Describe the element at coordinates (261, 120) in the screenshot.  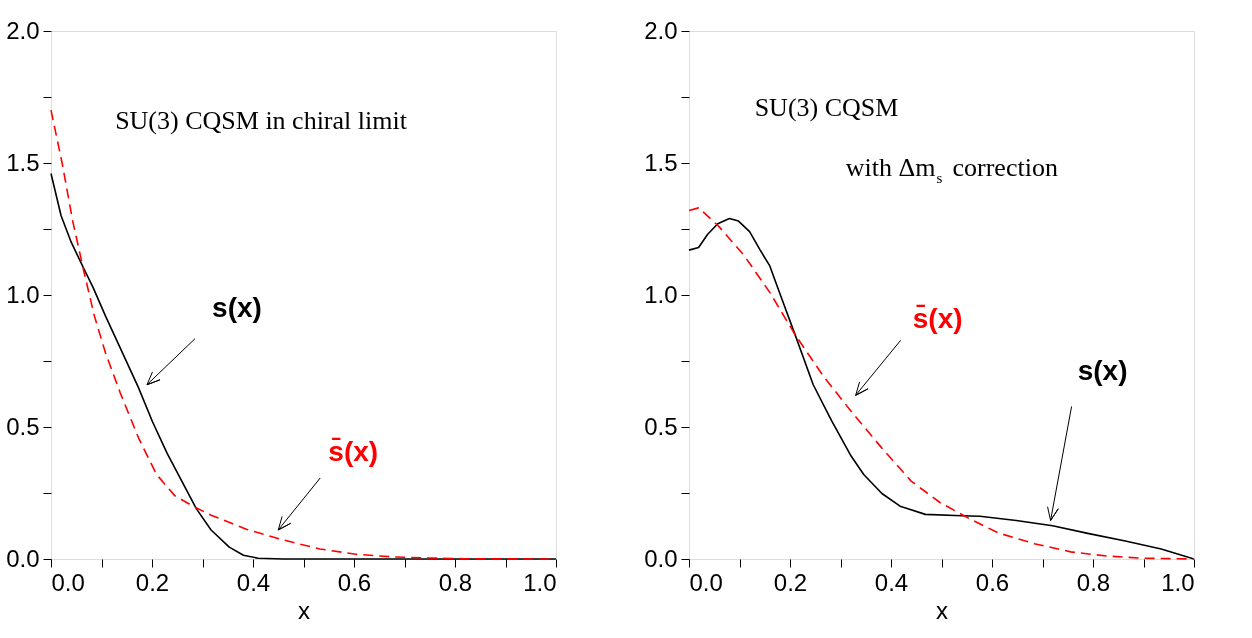
I see `annotation: SU(3) CQSM in chiral limit` at that location.